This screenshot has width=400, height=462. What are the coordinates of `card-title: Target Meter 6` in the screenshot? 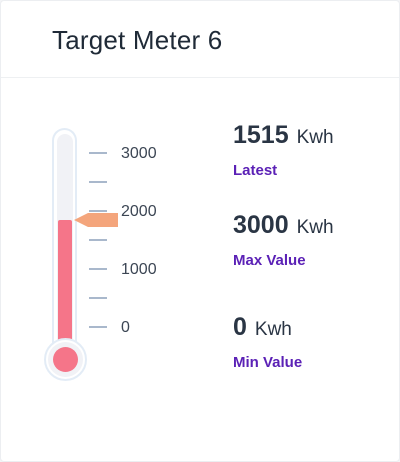 It's located at (137, 40).